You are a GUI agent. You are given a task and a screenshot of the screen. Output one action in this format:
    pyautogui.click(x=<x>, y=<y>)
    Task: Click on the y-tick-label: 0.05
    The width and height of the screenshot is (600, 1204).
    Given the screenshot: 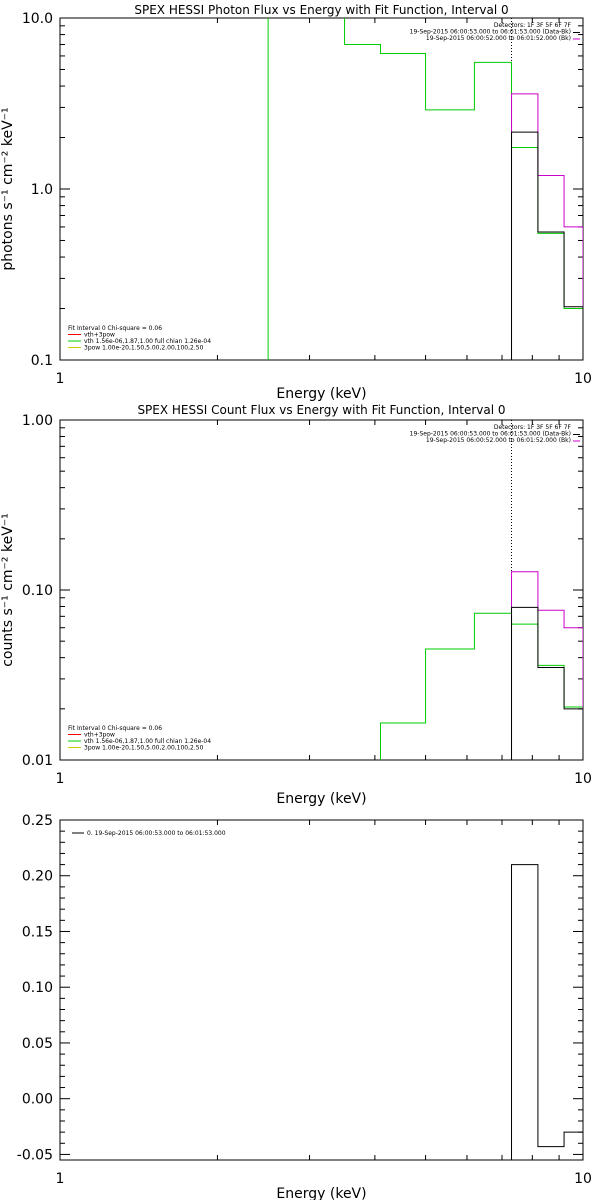 What is the action you would take?
    pyautogui.click(x=37, y=1044)
    